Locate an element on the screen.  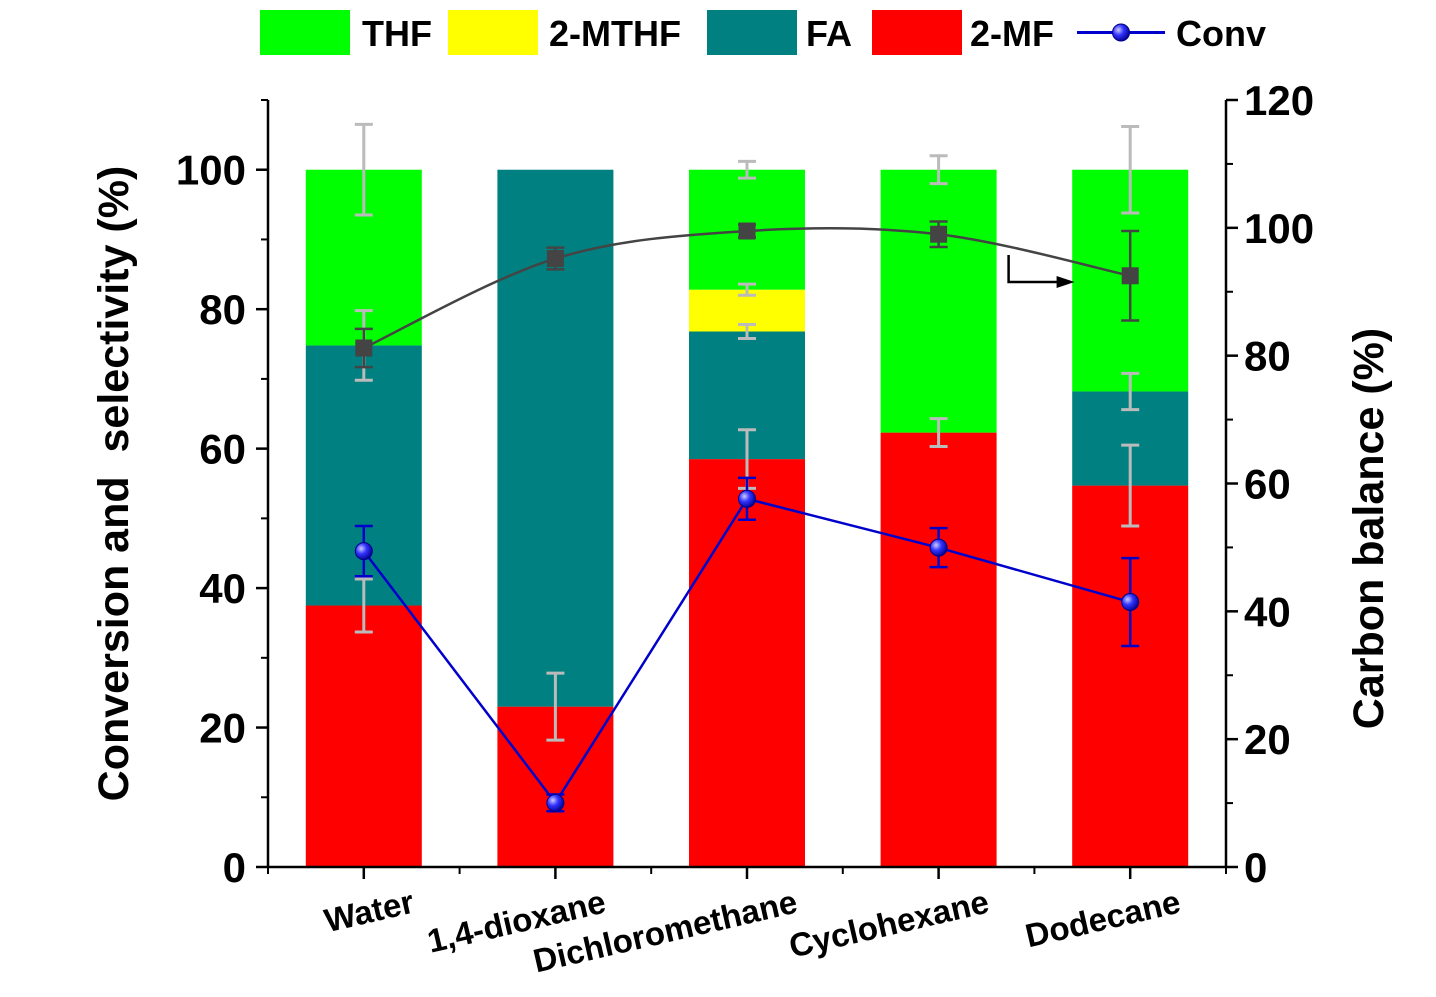
y-axis-title: Conversion and selectivity (%) is located at coordinates (114, 484).